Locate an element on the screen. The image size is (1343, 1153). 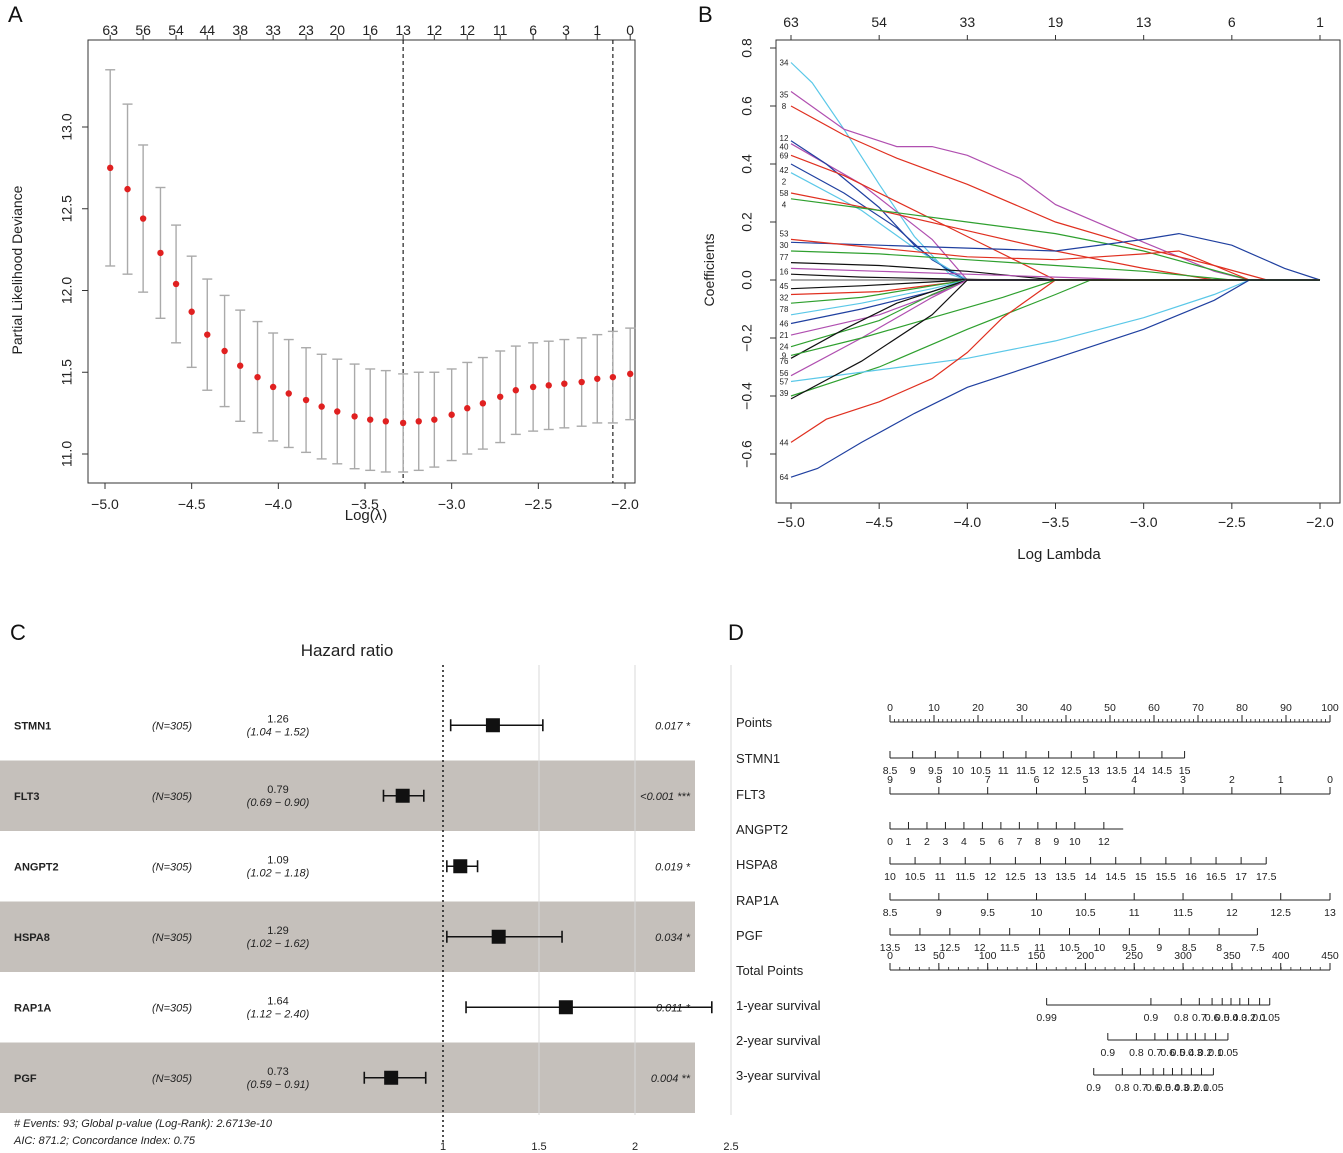
panel-b-series-label: 46 is located at coordinates (784, 324).